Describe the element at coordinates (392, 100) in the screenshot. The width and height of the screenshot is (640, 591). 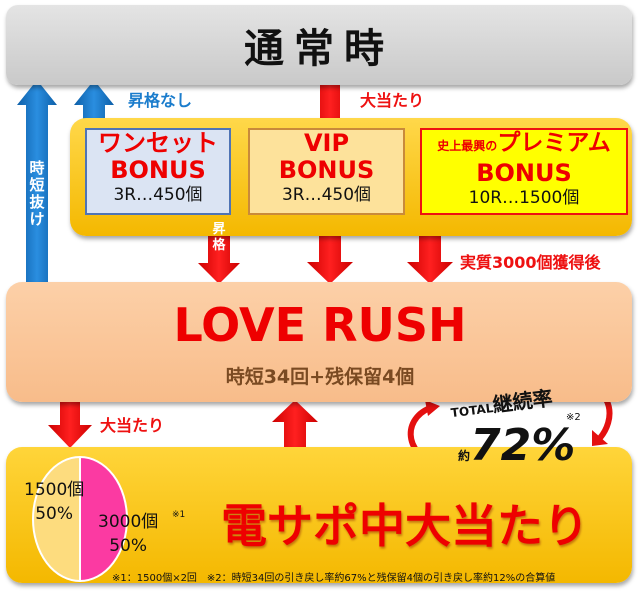
I see `jackpot-label-top: 大当たり` at that location.